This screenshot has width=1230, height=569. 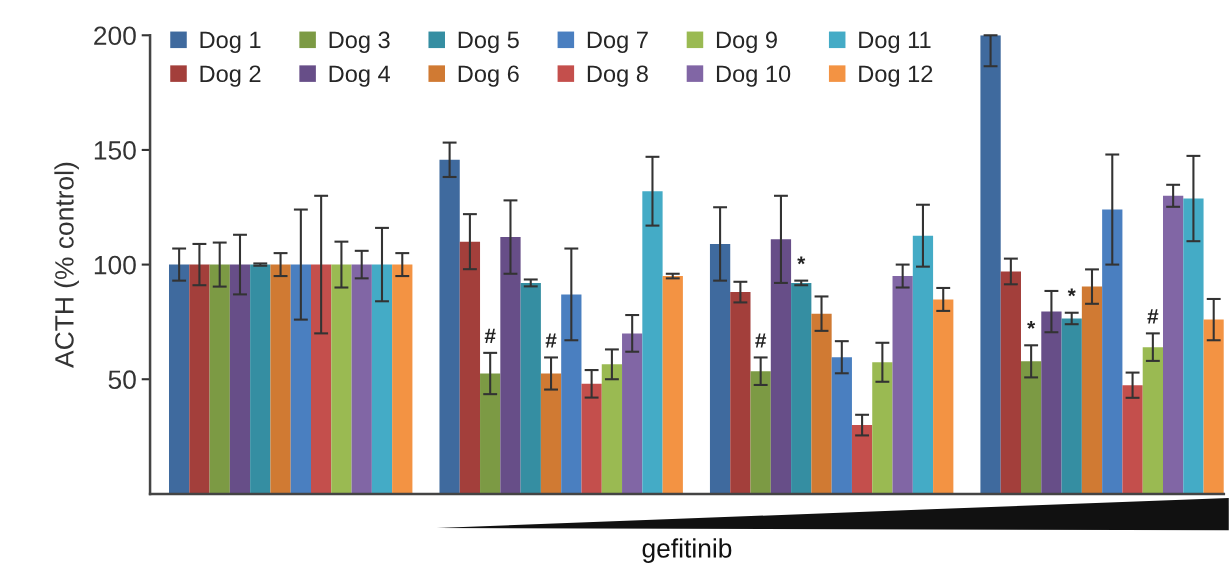 What do you see at coordinates (122, 380) in the screenshot?
I see `y-tick-label: 50` at bounding box center [122, 380].